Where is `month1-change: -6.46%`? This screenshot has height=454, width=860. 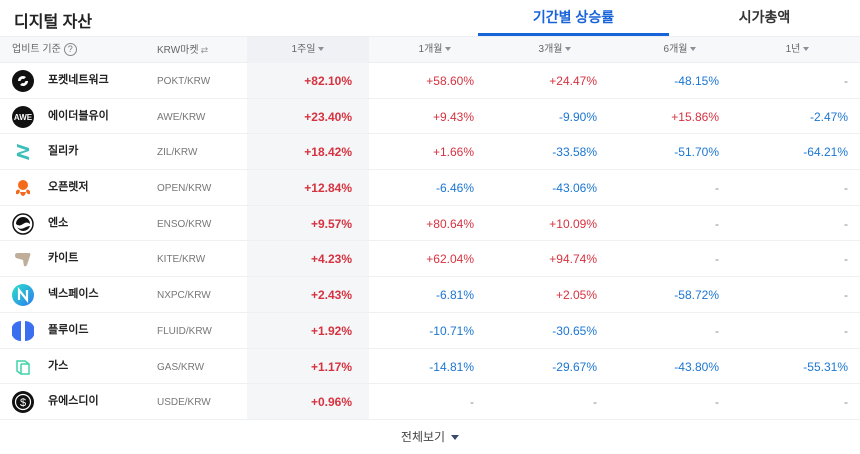 month1-change: -6.46% is located at coordinates (454, 188).